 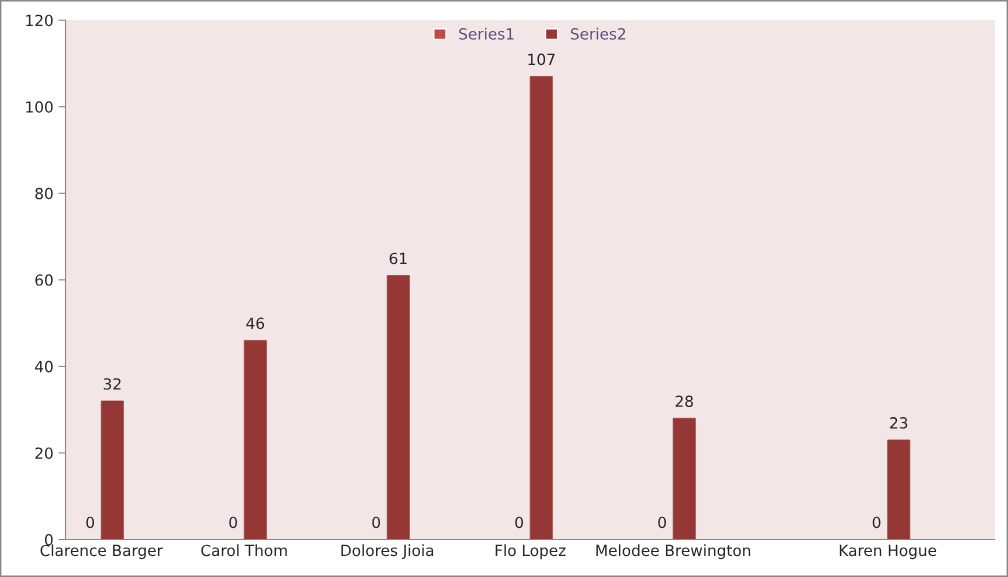 What do you see at coordinates (101, 552) in the screenshot?
I see `x-tick-label: Clarence Barger` at bounding box center [101, 552].